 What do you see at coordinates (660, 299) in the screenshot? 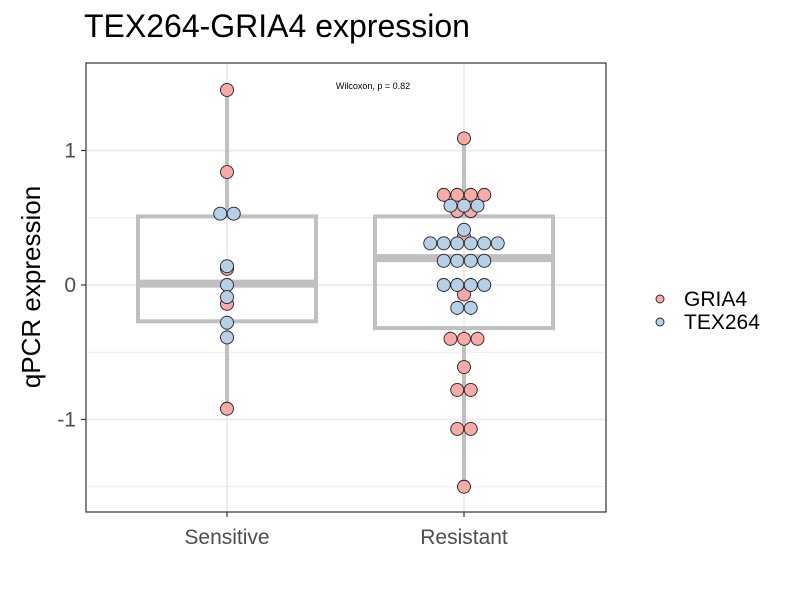
I see `legend-key-gria4` at bounding box center [660, 299].